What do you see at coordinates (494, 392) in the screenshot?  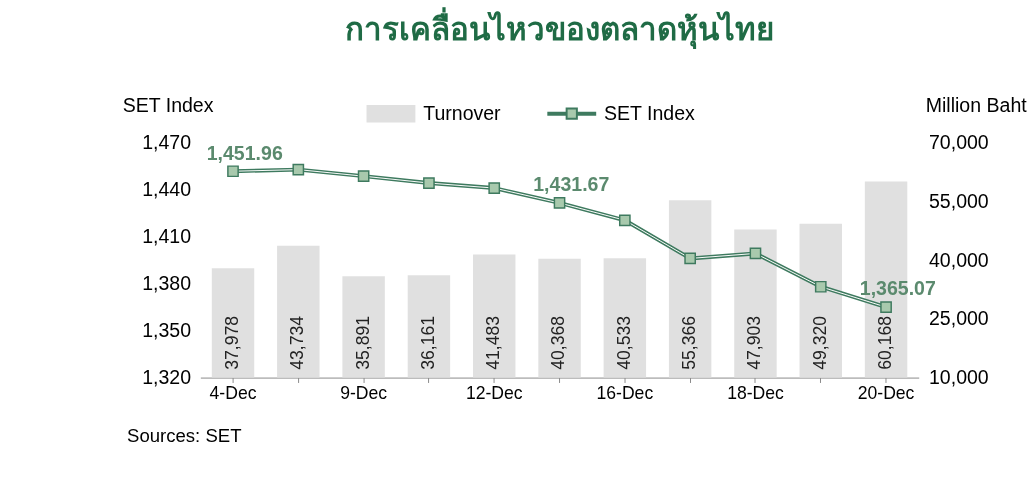 I see `x-tick-label: 12-Dec` at bounding box center [494, 392].